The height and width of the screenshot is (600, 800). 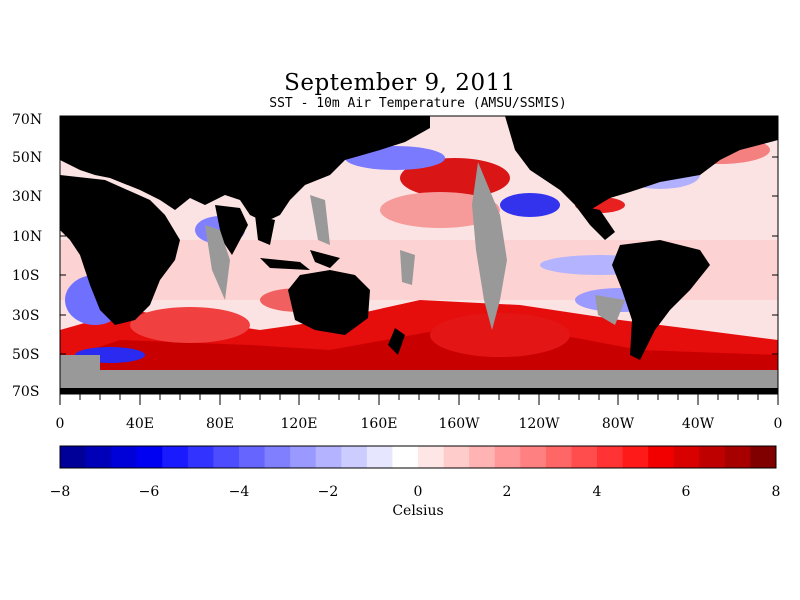 What do you see at coordinates (507, 492) in the screenshot?
I see `colorbar-tick-2: 2` at bounding box center [507, 492].